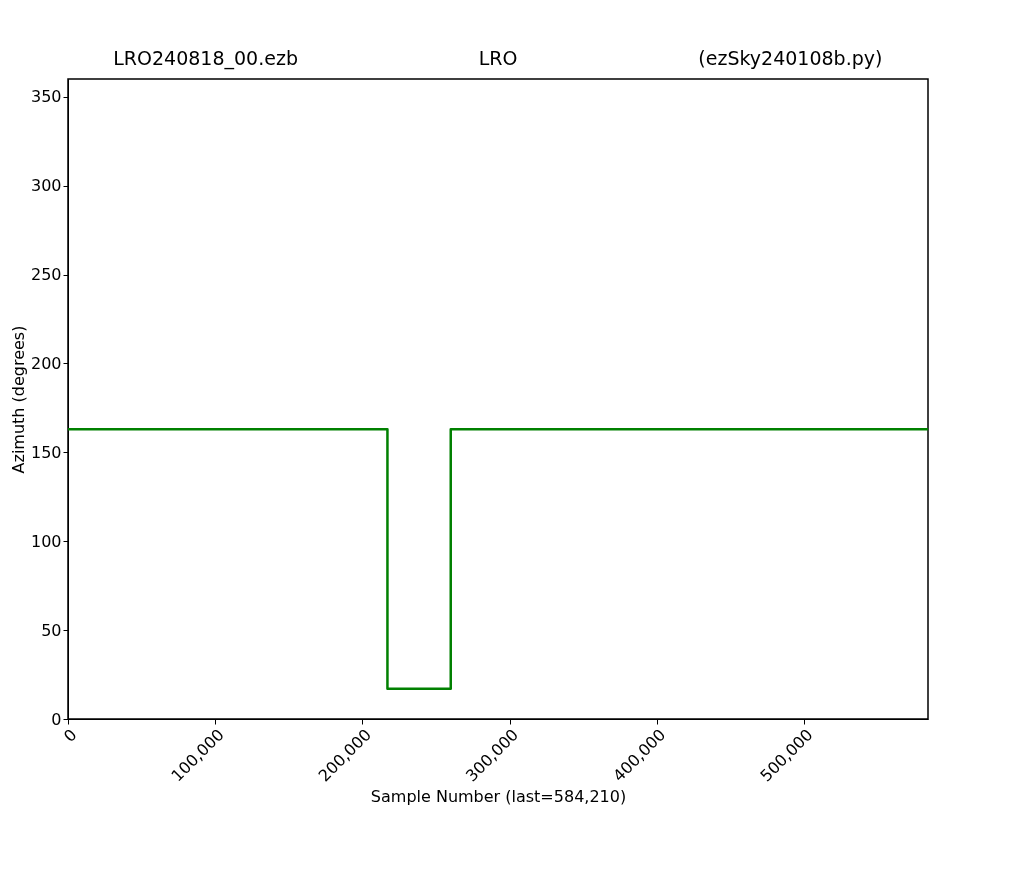 This screenshot has width=1024, height=878. What do you see at coordinates (46, 452) in the screenshot?
I see `y-tick-label: 150` at bounding box center [46, 452].